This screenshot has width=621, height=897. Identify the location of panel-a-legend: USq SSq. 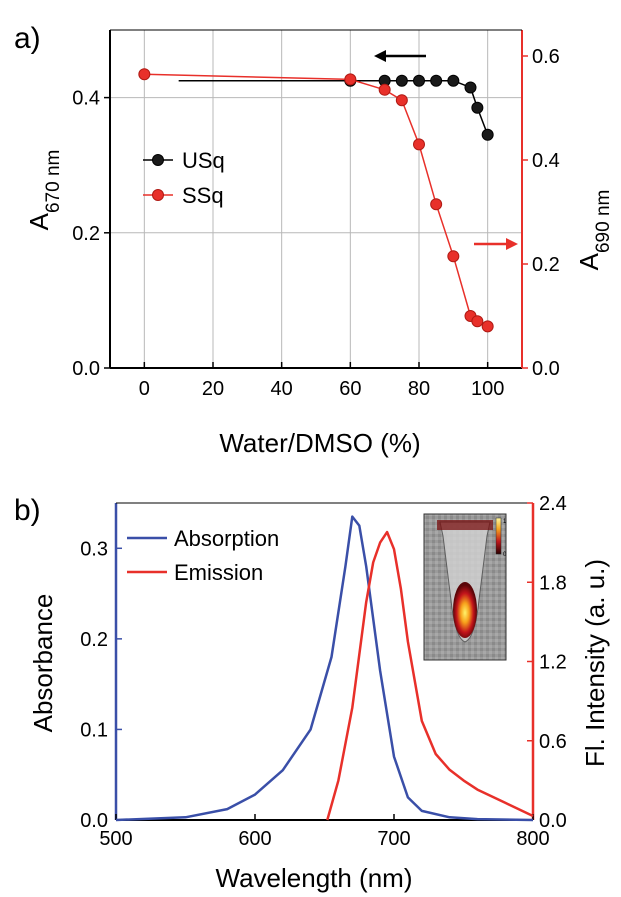
(184, 178).